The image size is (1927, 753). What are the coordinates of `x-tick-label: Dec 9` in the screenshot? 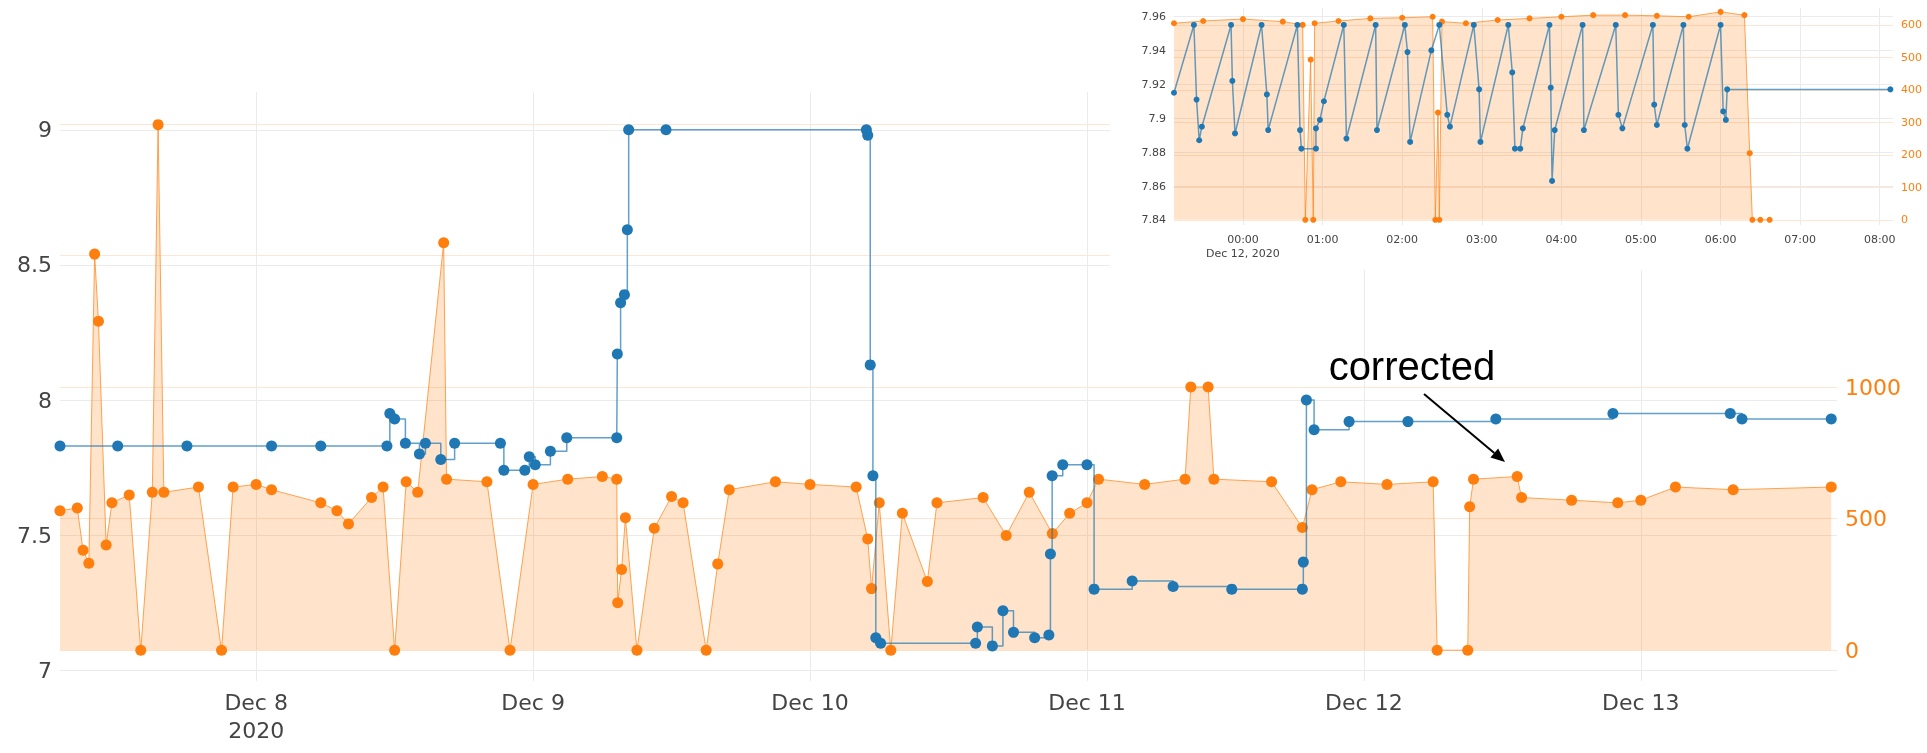 It's located at (533, 703).